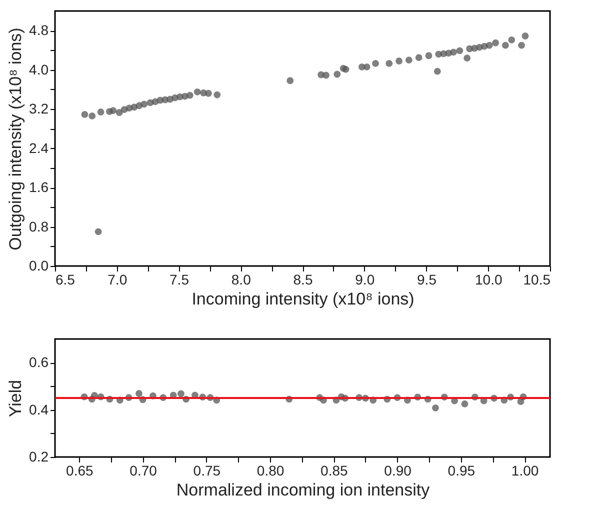  Describe the element at coordinates (39, 148) in the screenshot. I see `y-tick-label: 2.4` at that location.